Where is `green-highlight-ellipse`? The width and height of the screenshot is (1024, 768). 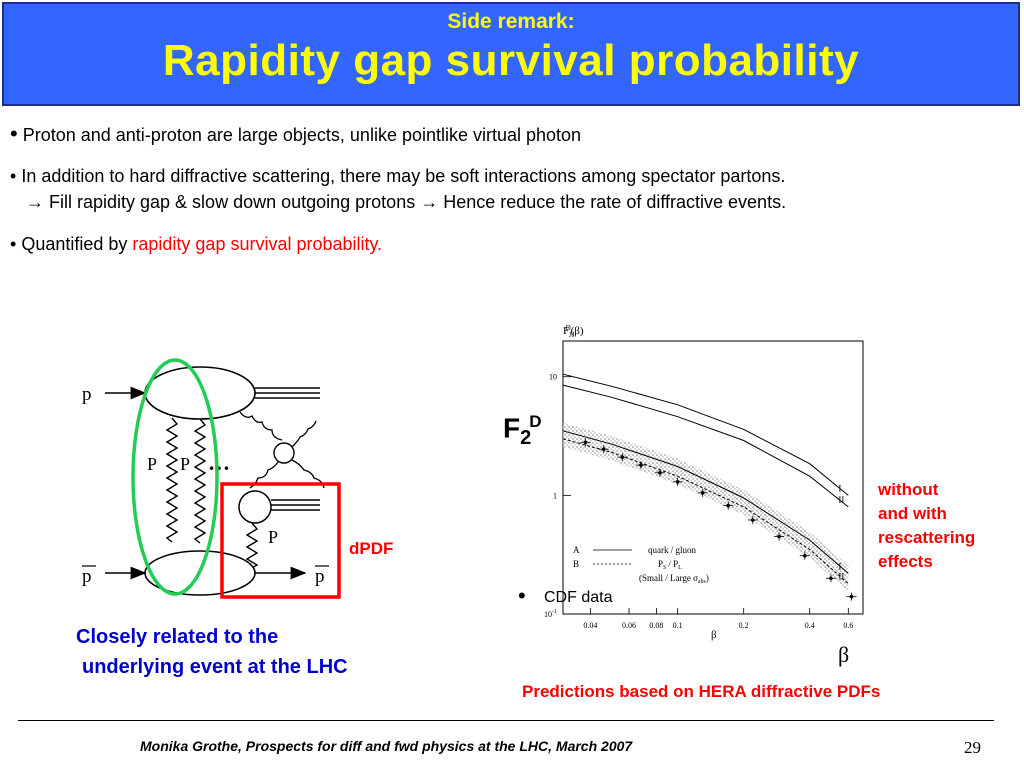
green-highlight-ellipse is located at coordinates (175, 477).